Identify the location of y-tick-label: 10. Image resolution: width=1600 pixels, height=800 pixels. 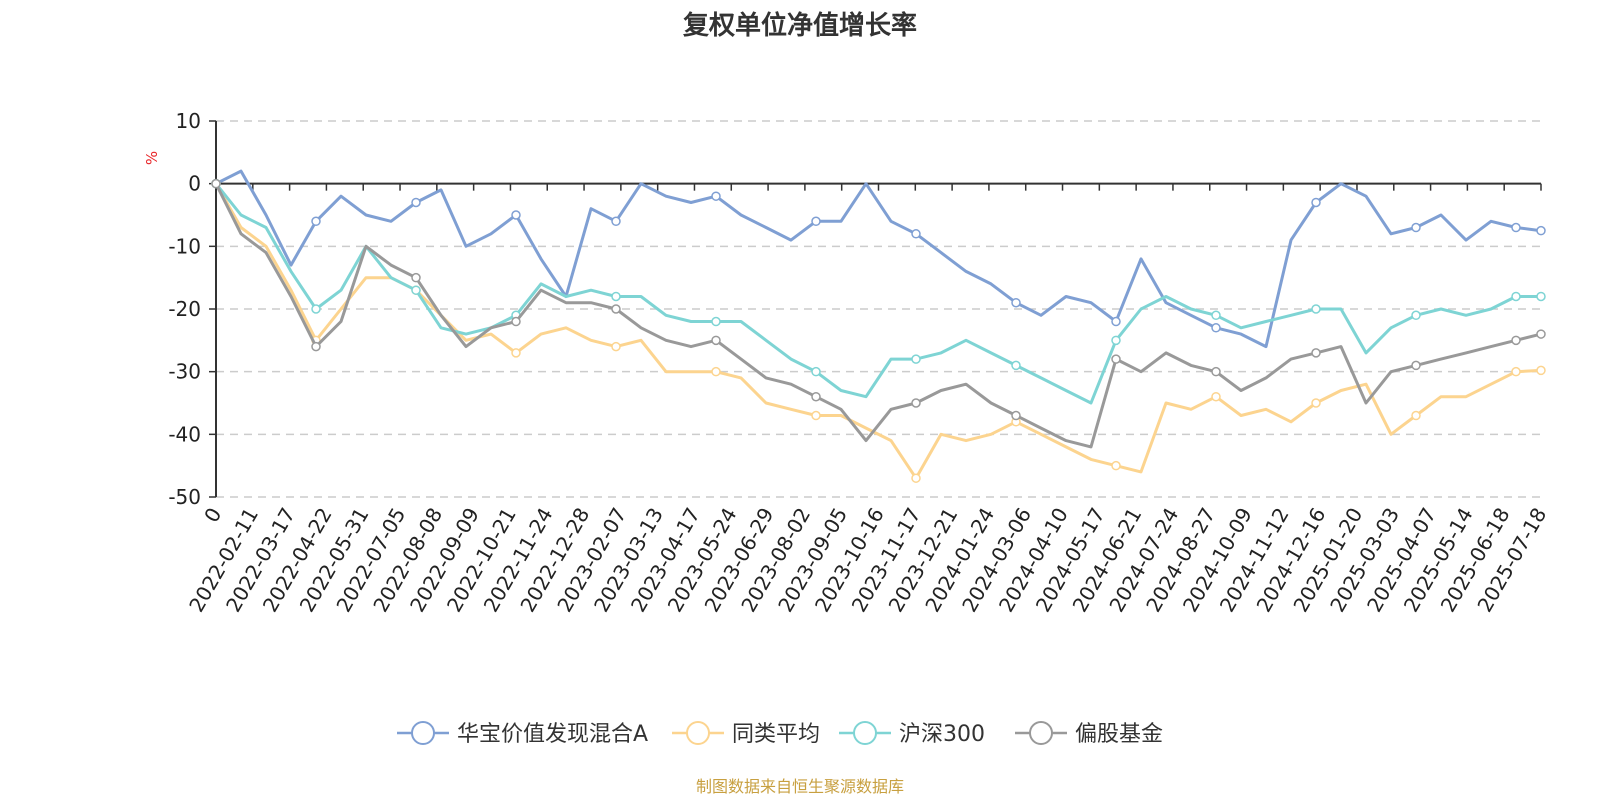
(188, 121).